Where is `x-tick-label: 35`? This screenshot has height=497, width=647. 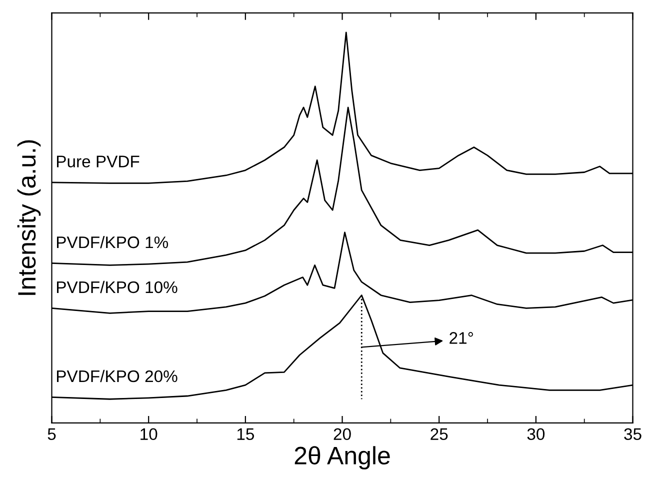 x-tick-label: 35 is located at coordinates (633, 434).